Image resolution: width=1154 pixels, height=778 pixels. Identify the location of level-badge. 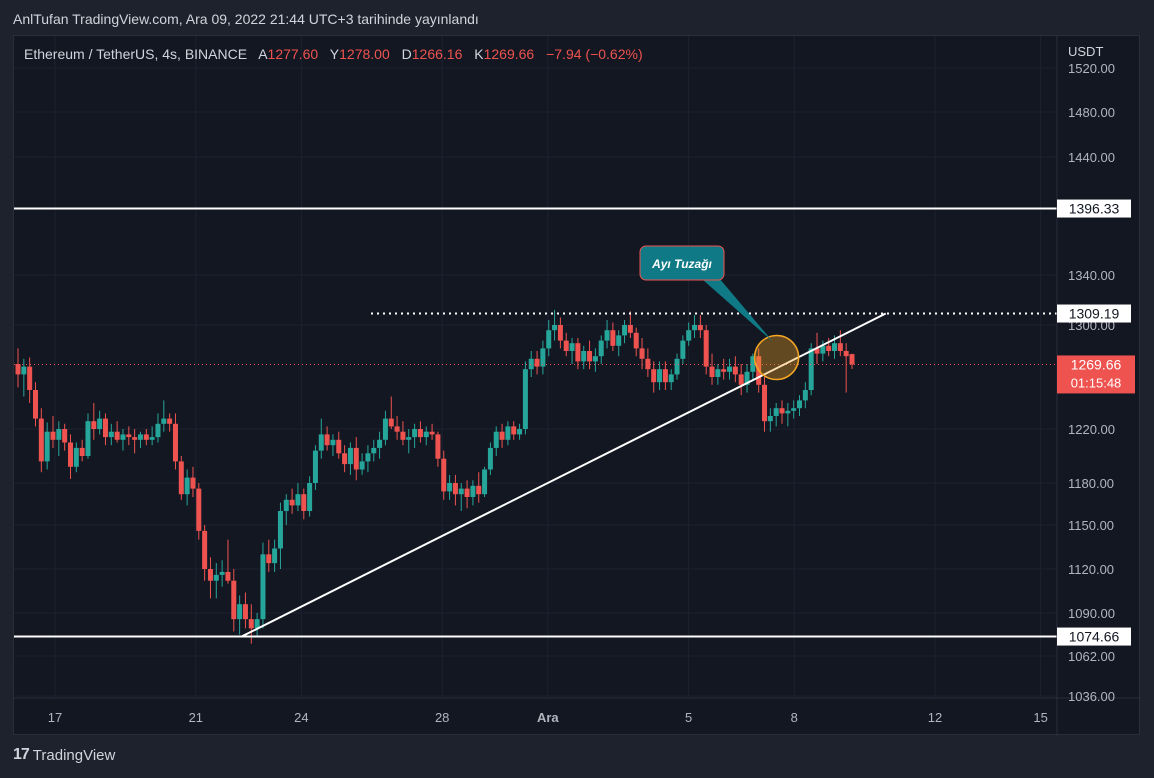
(1094, 636).